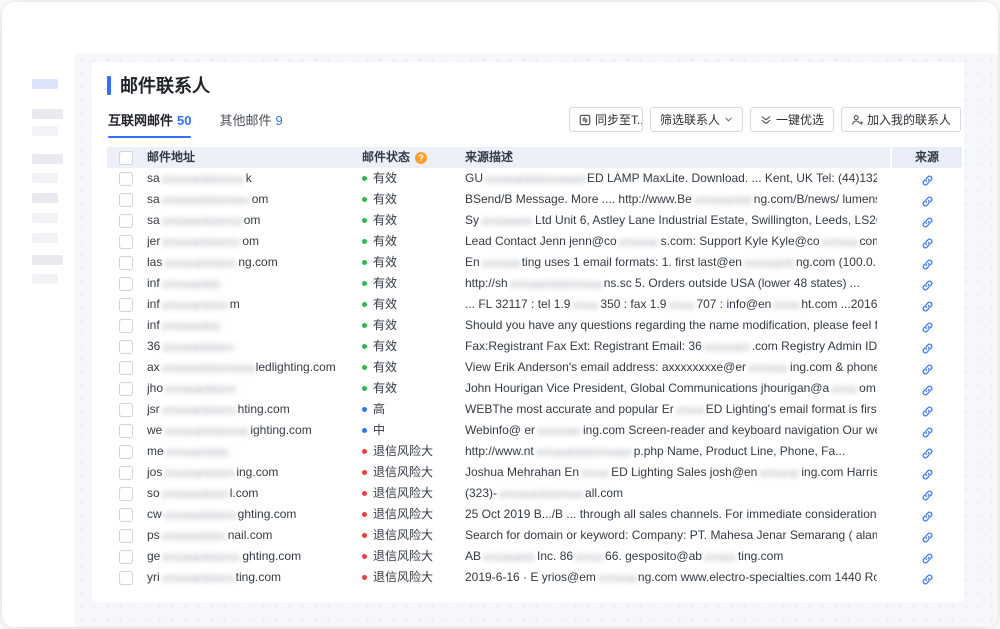  Describe the element at coordinates (412, 262) in the screenshot. I see `email-status: 有效` at that location.